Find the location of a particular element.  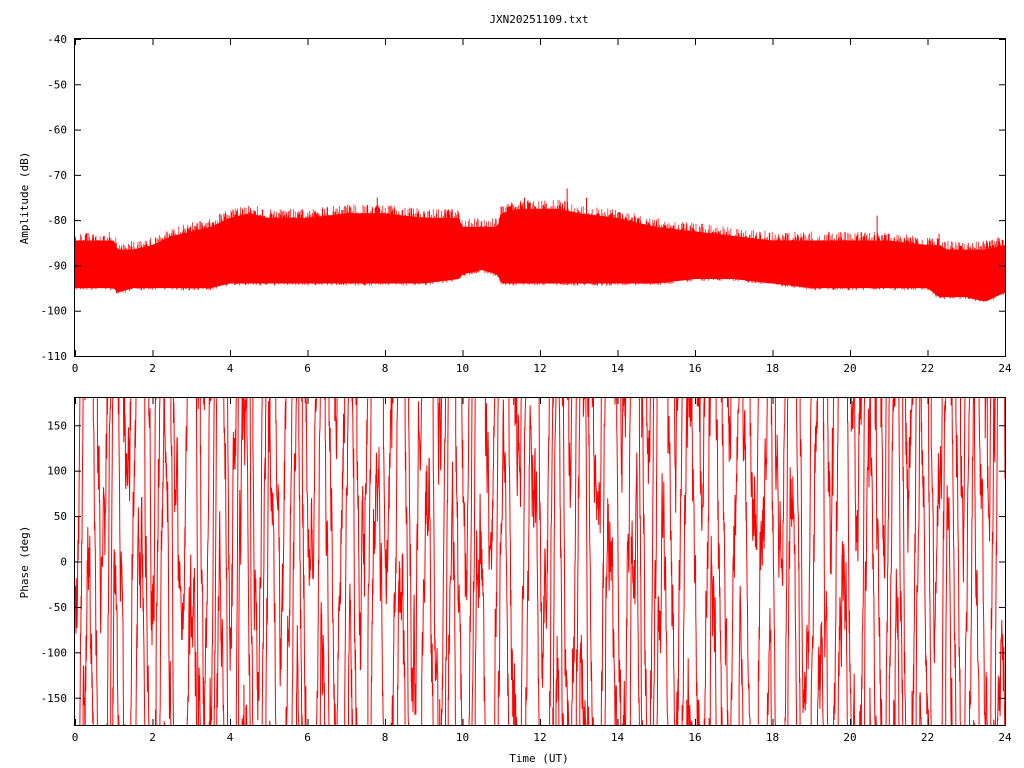

phase-x-tick-label: 10 is located at coordinates (462, 737).